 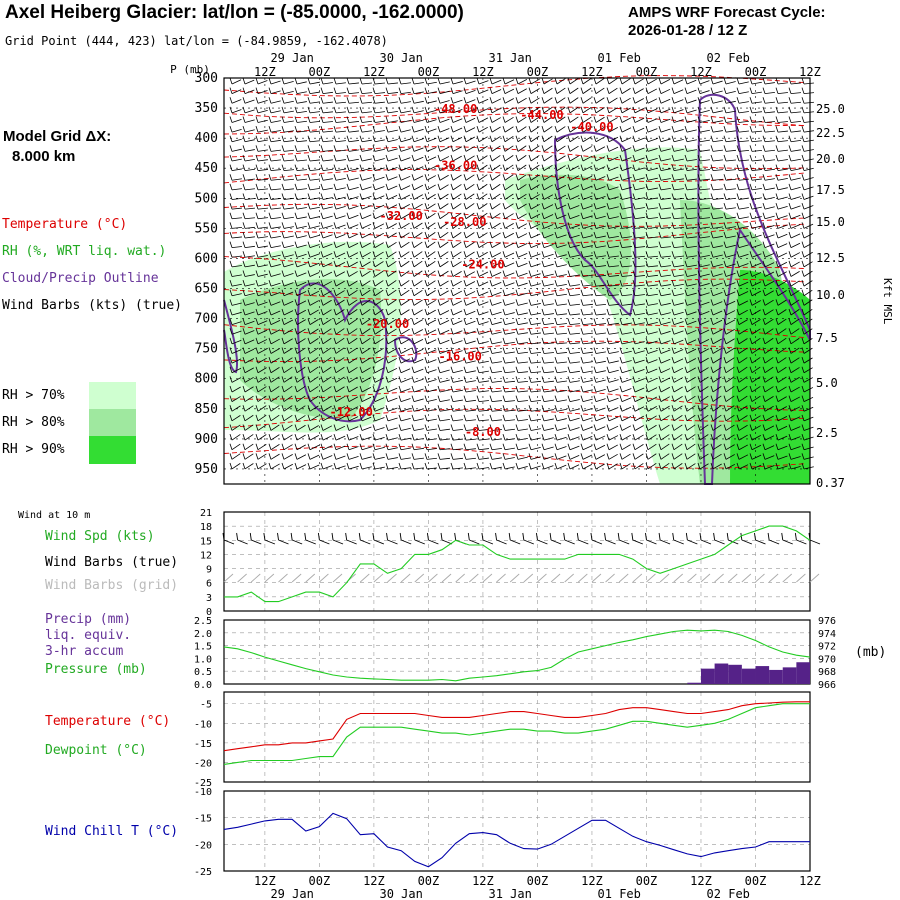 I want to click on wind-barb-true-feather, so click(x=373, y=536).